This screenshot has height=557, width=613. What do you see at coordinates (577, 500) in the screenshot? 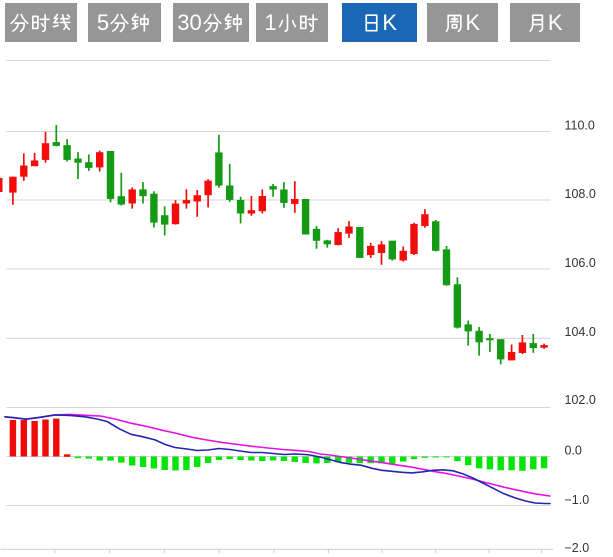
I see `svg-text: −1.0` at bounding box center [577, 500].